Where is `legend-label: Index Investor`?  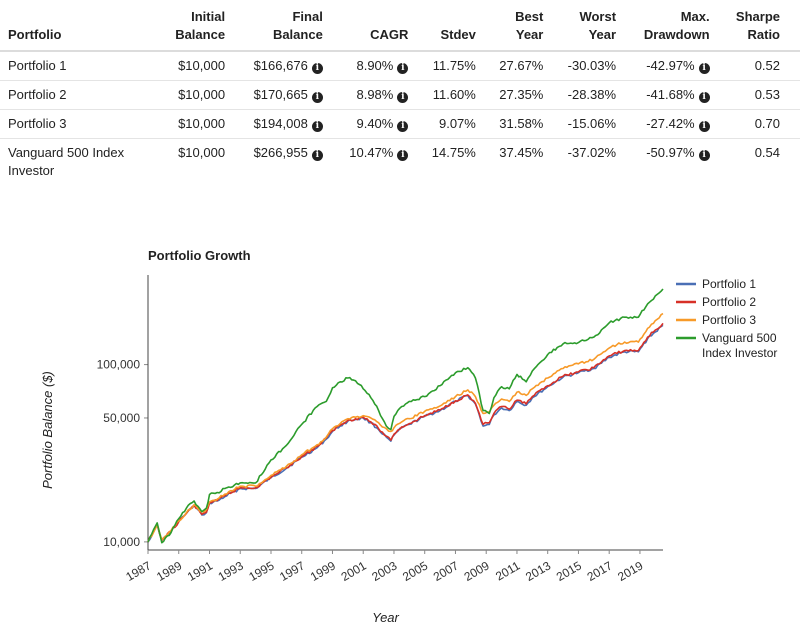
legend-label: Index Investor is located at coordinates (739, 353).